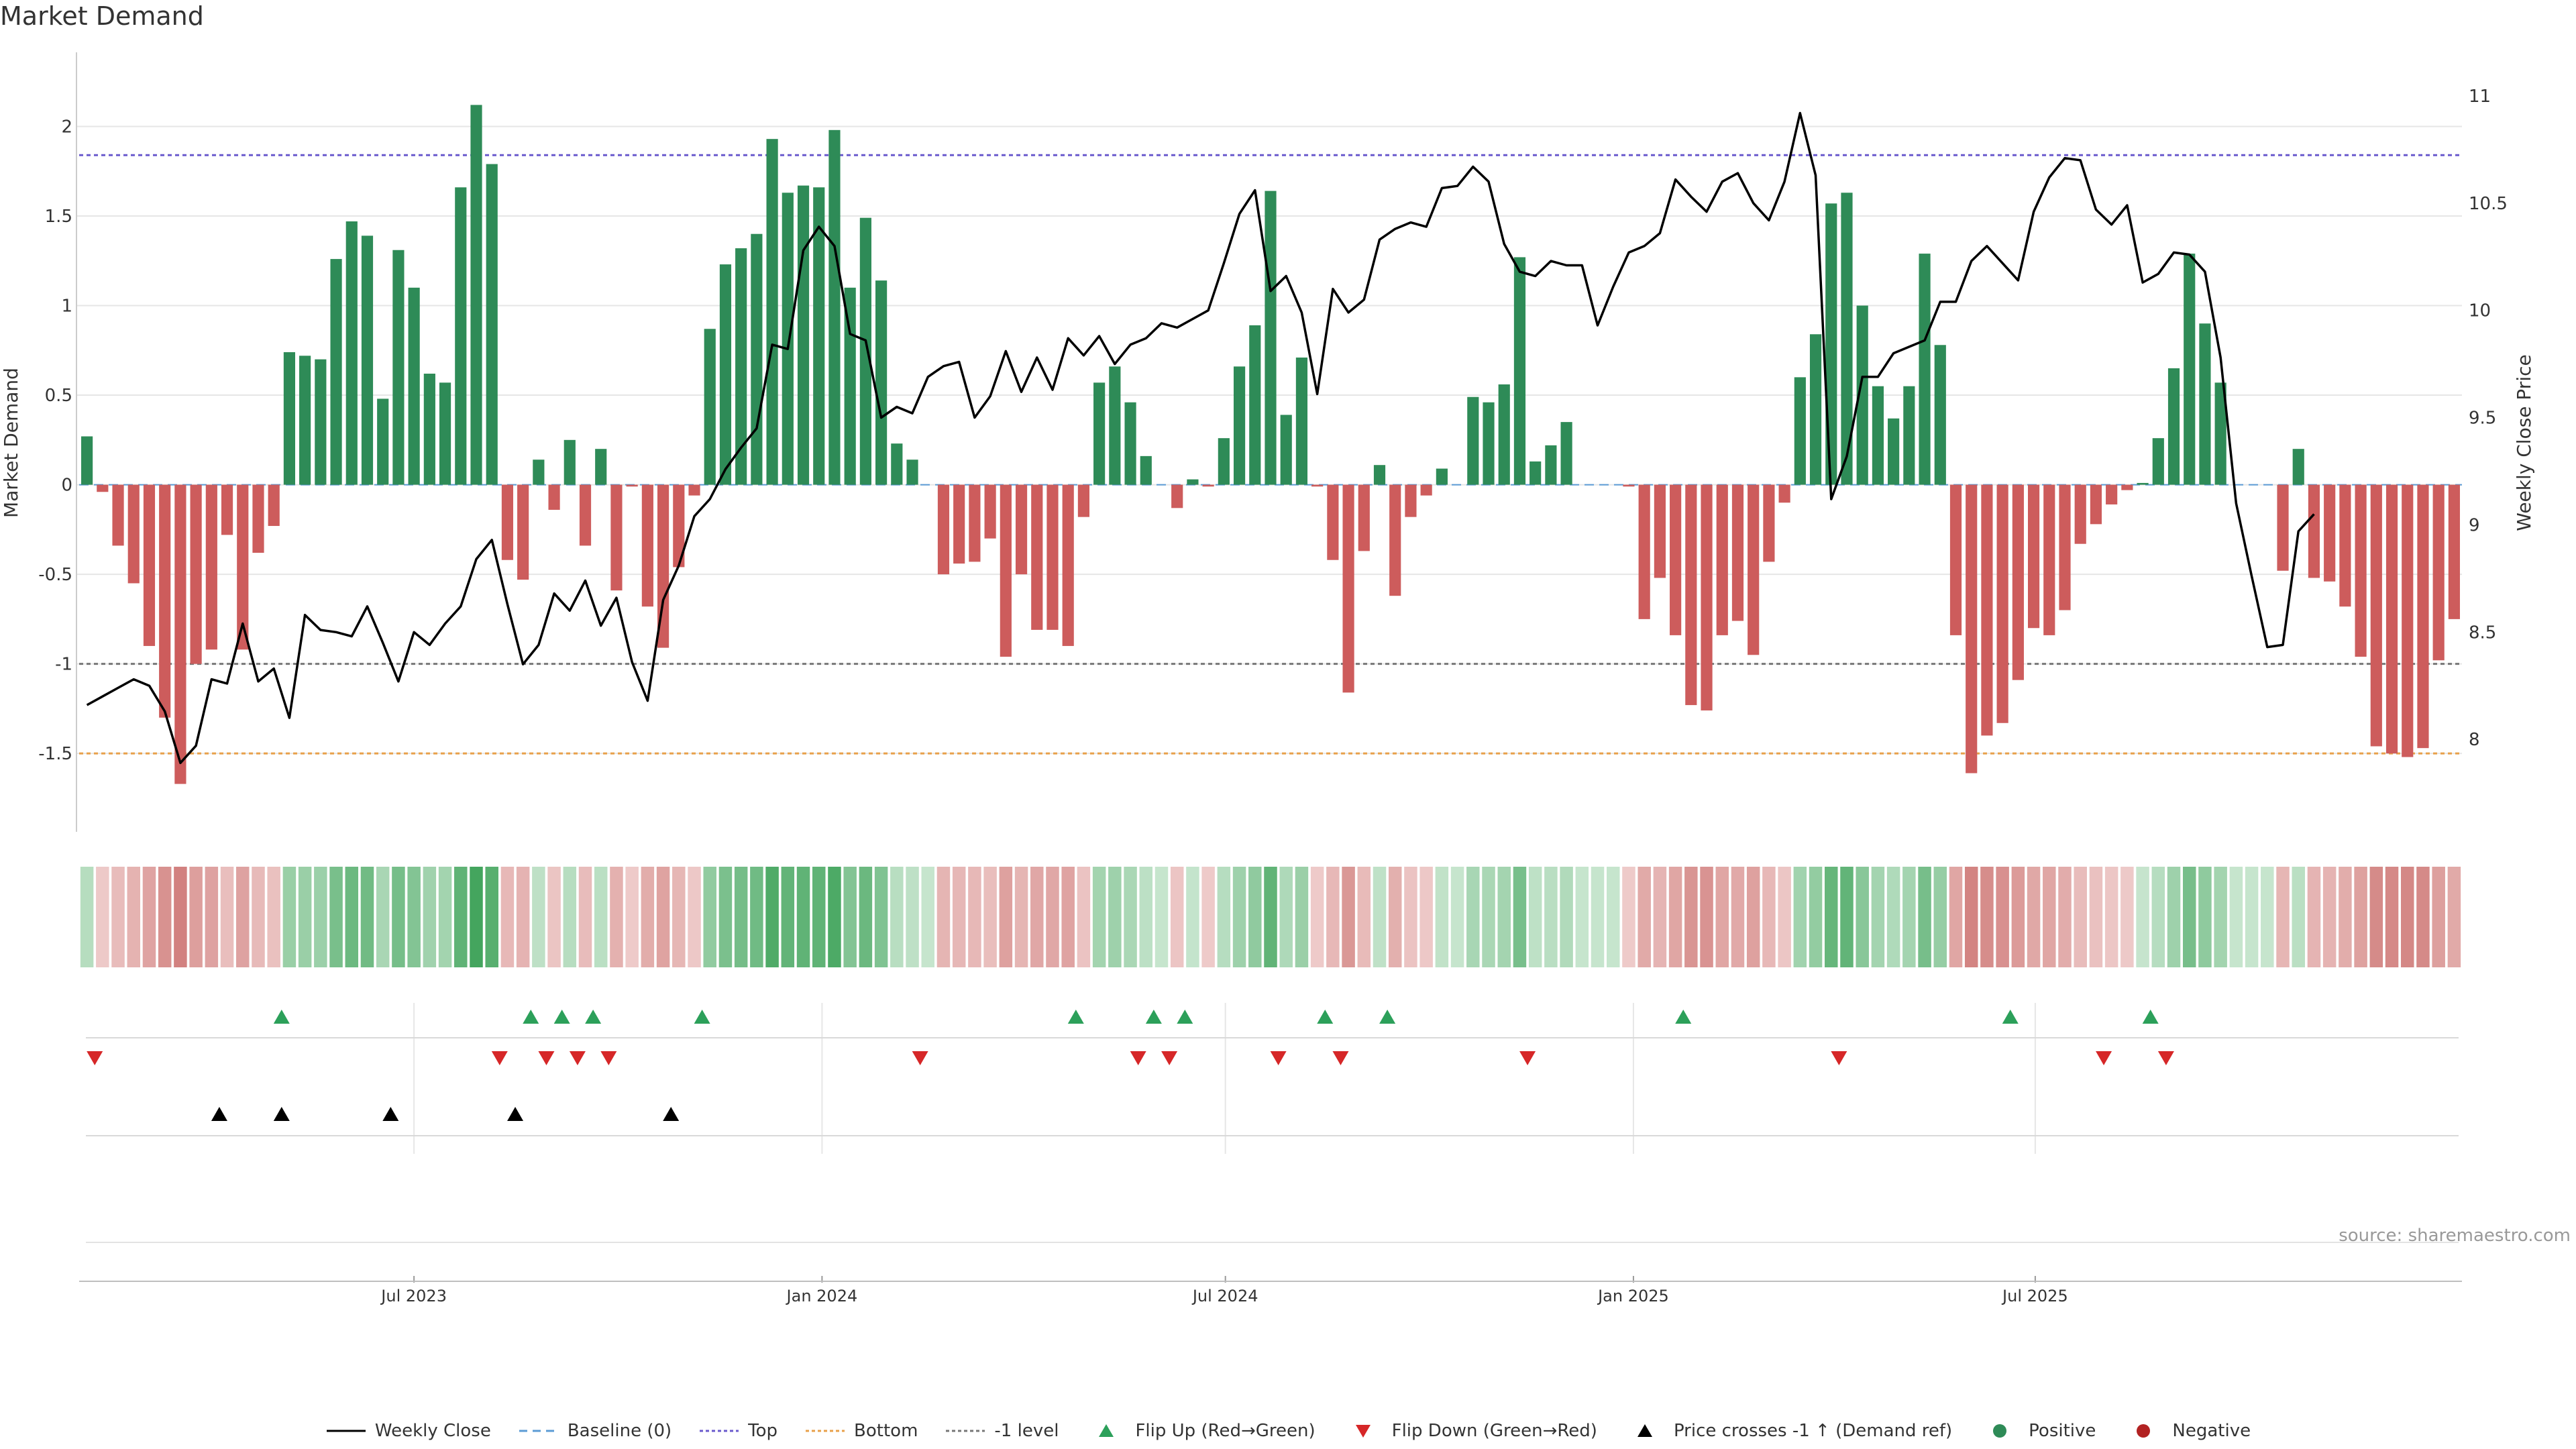 The width and height of the screenshot is (2576, 1449). I want to click on legend-label: Weekly Close, so click(432, 1431).